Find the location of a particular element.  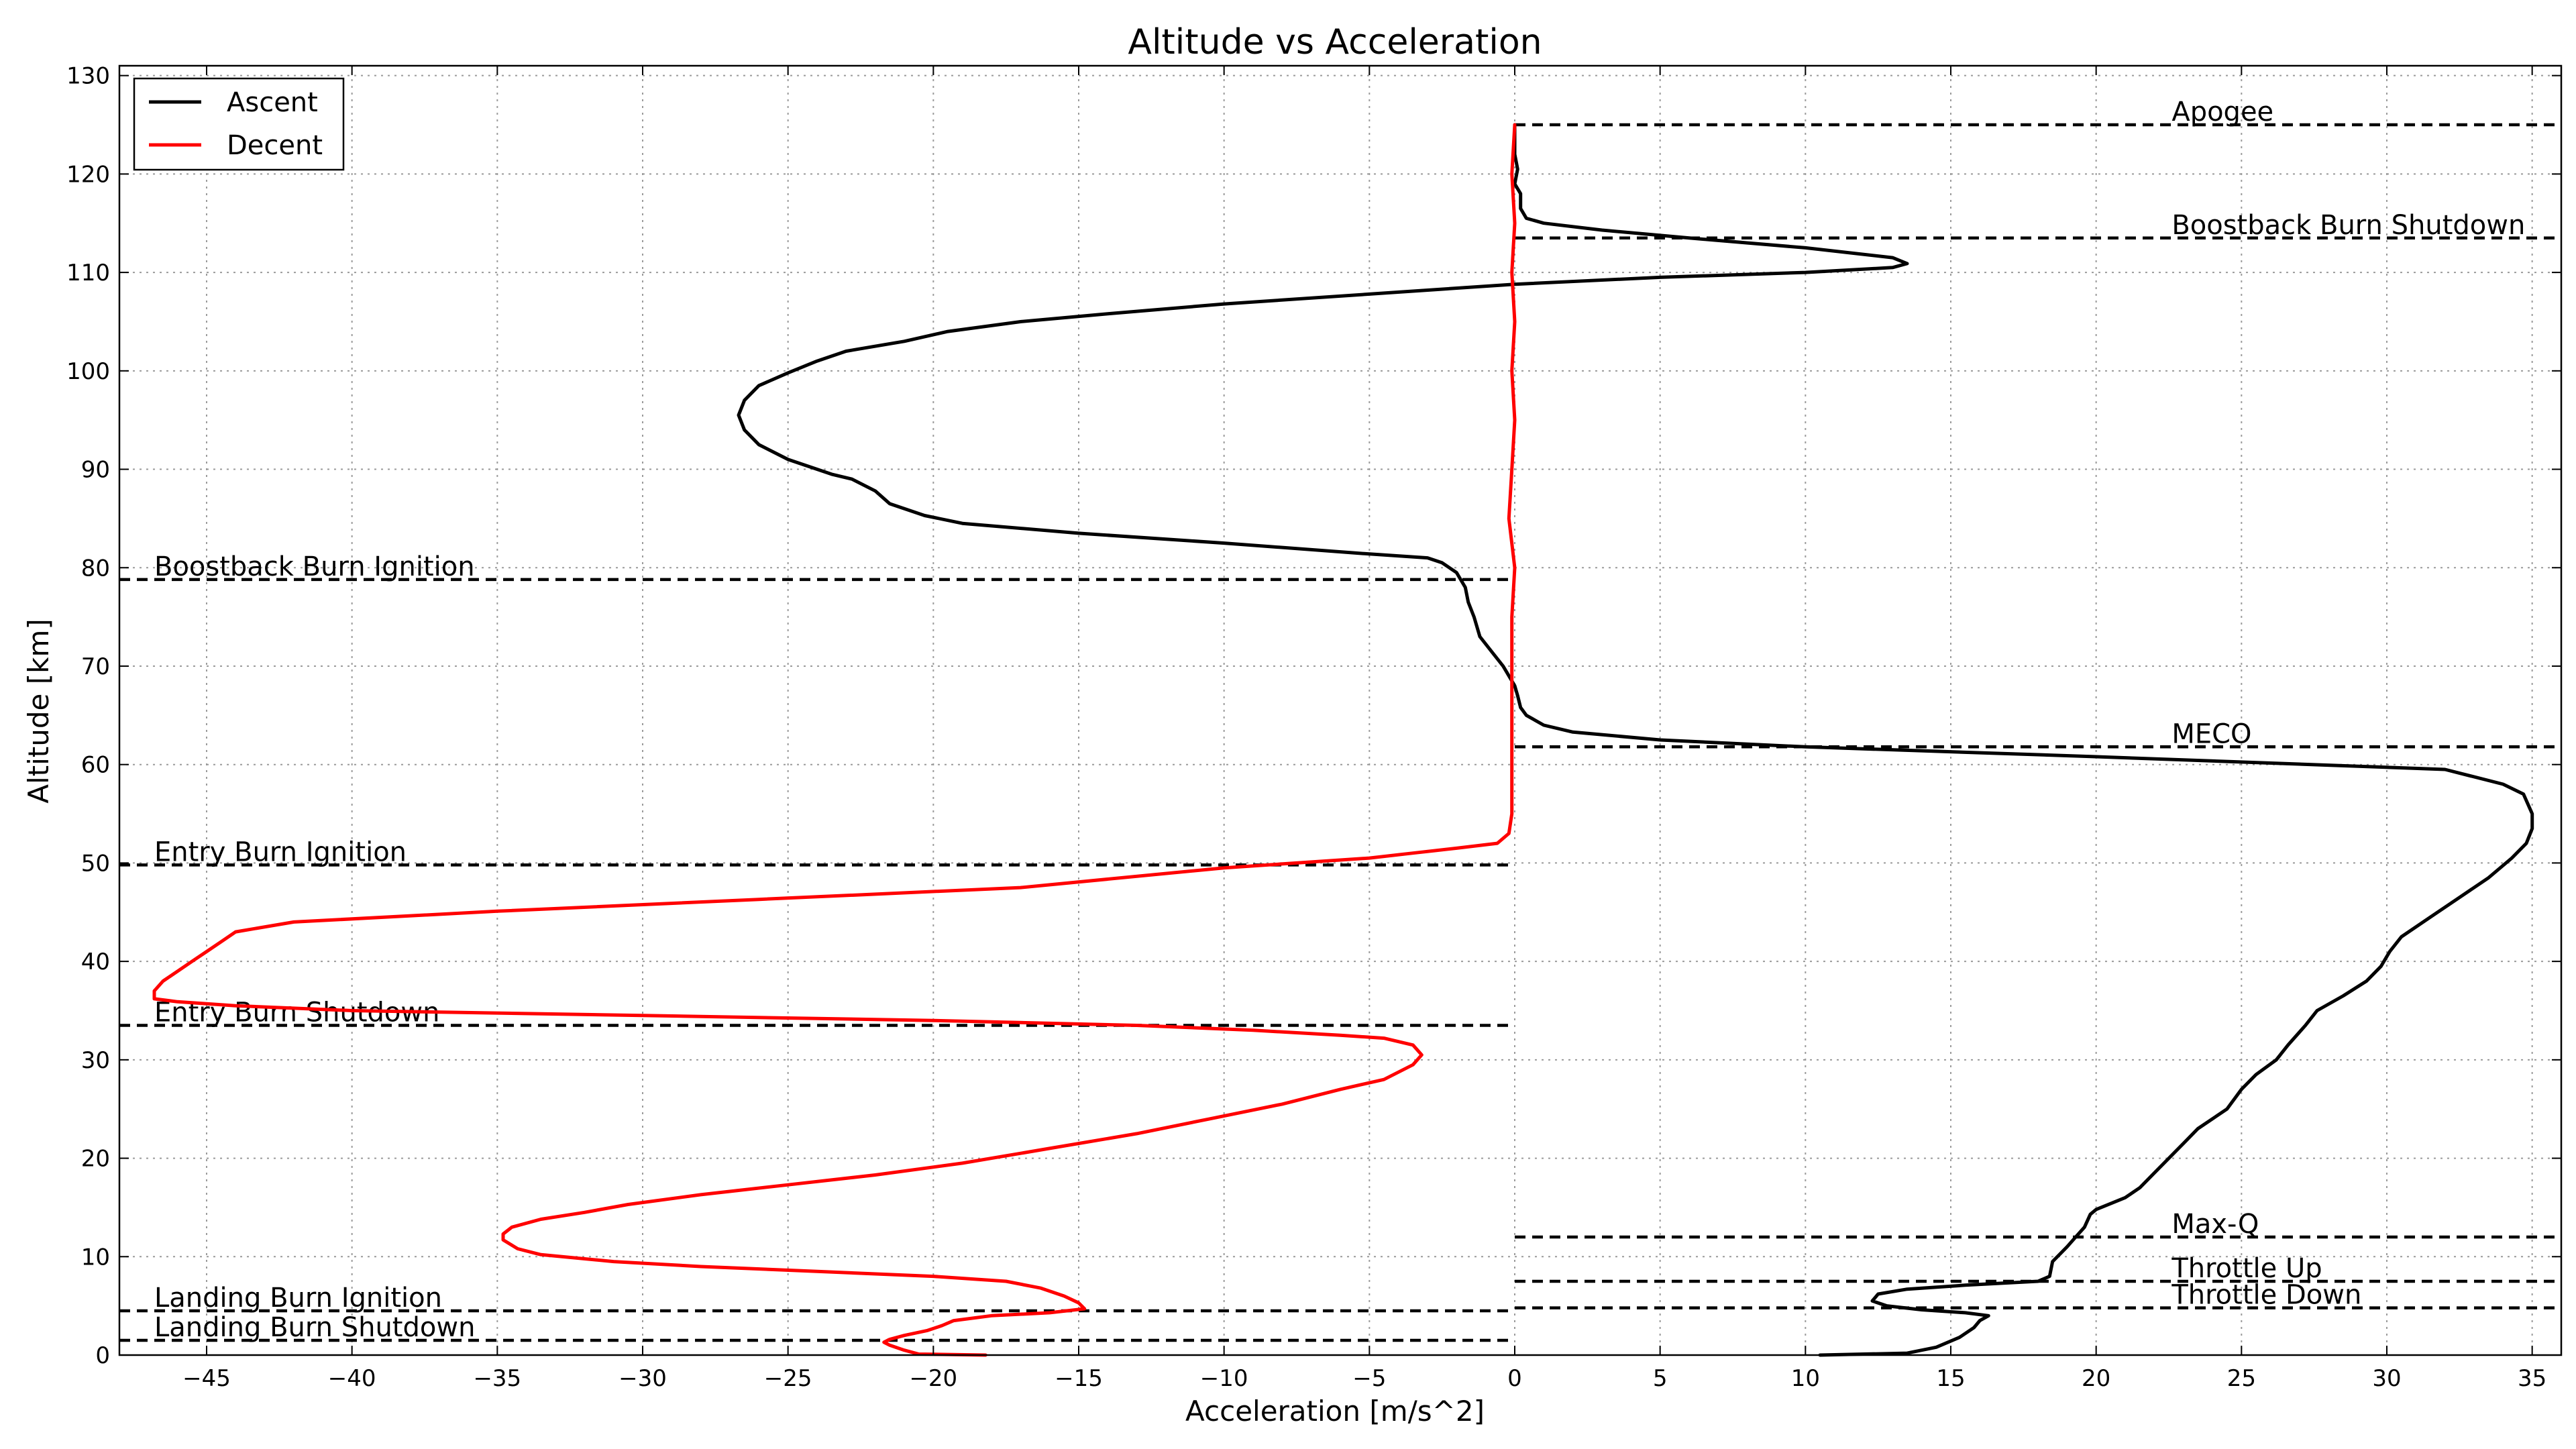

y-tick-label: 120 is located at coordinates (88, 174).